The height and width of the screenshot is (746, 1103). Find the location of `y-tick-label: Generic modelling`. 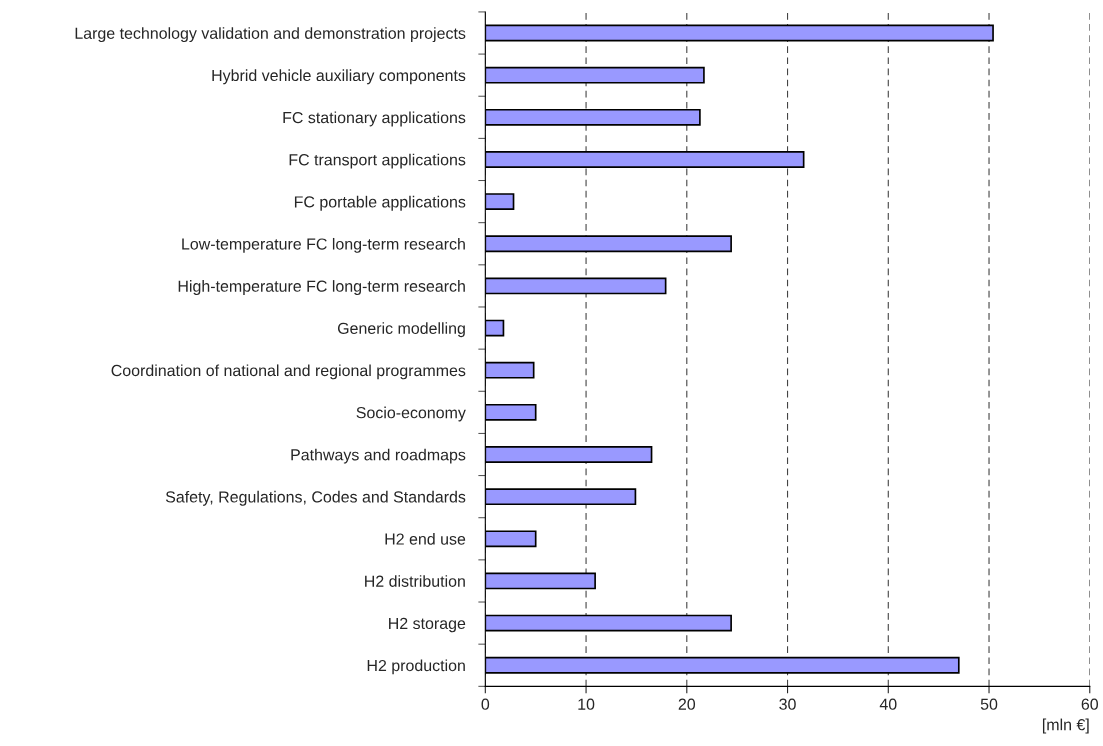

y-tick-label: Generic modelling is located at coordinates (401, 330).